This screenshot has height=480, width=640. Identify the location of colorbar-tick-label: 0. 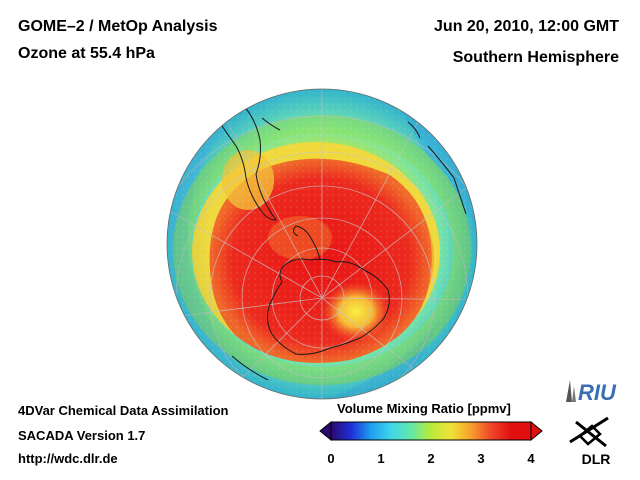
(331, 458).